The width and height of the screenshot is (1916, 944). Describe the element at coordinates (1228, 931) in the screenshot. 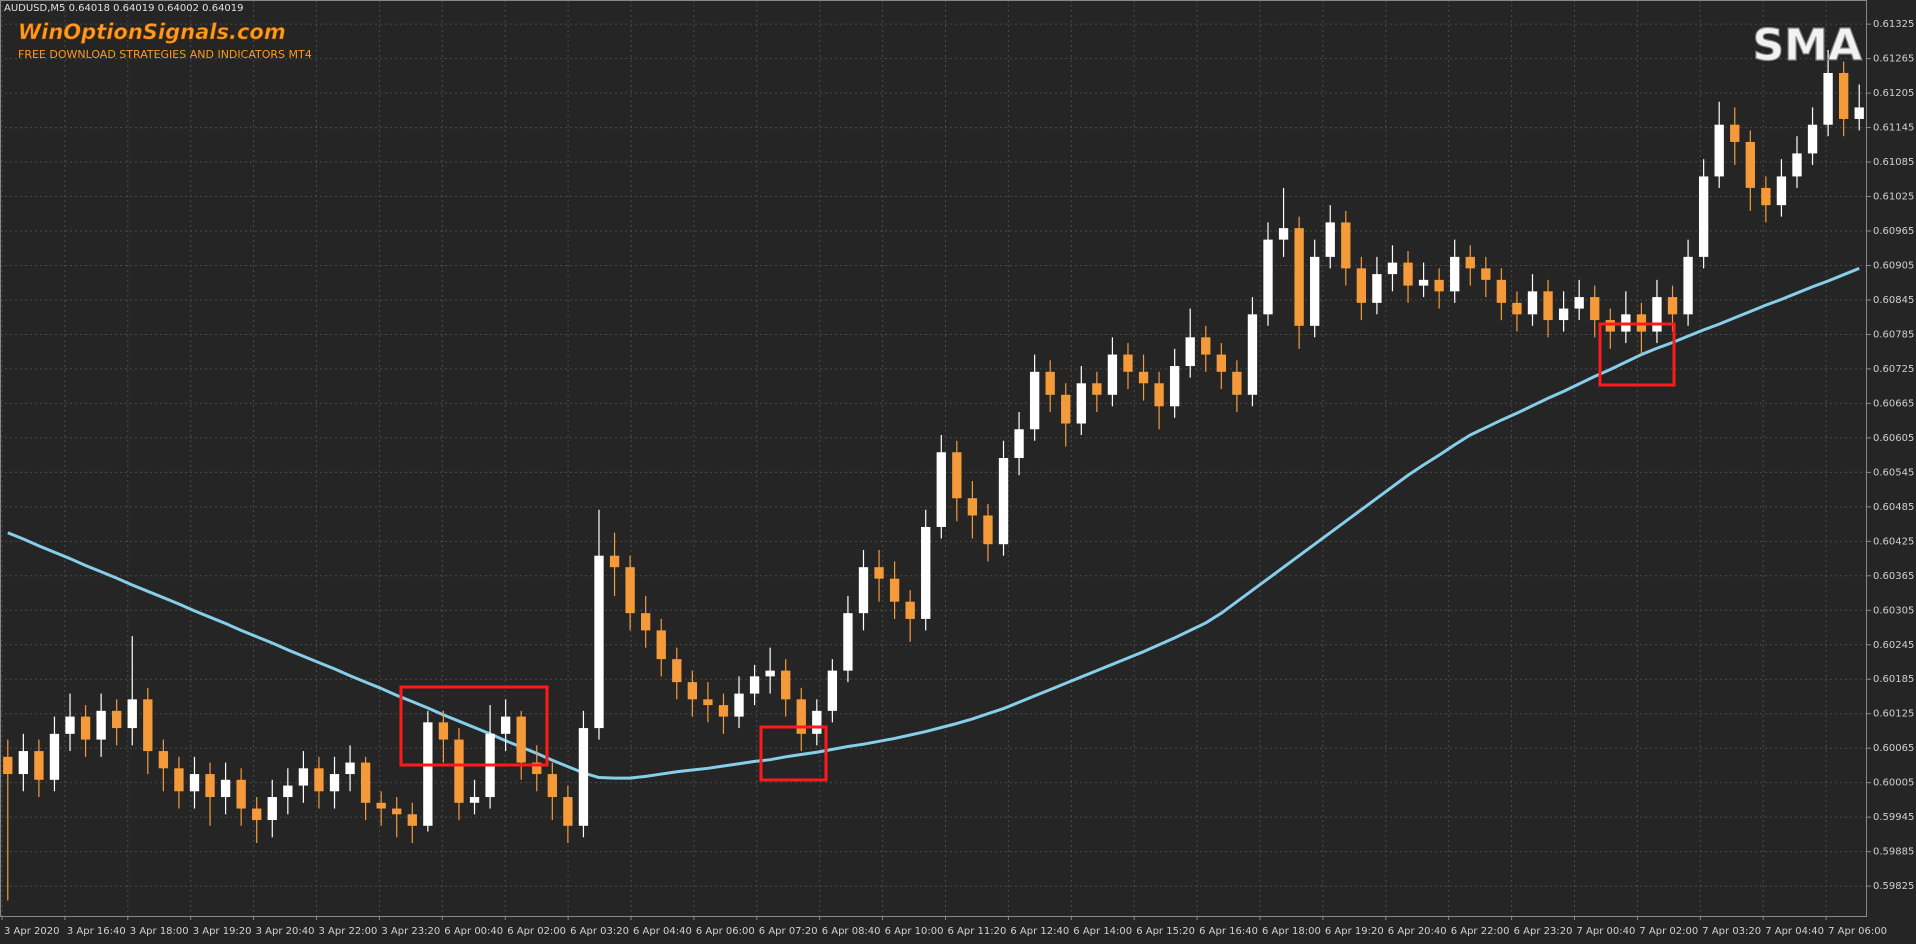

I see `x-tick-label: 6 Apr 16:40` at that location.